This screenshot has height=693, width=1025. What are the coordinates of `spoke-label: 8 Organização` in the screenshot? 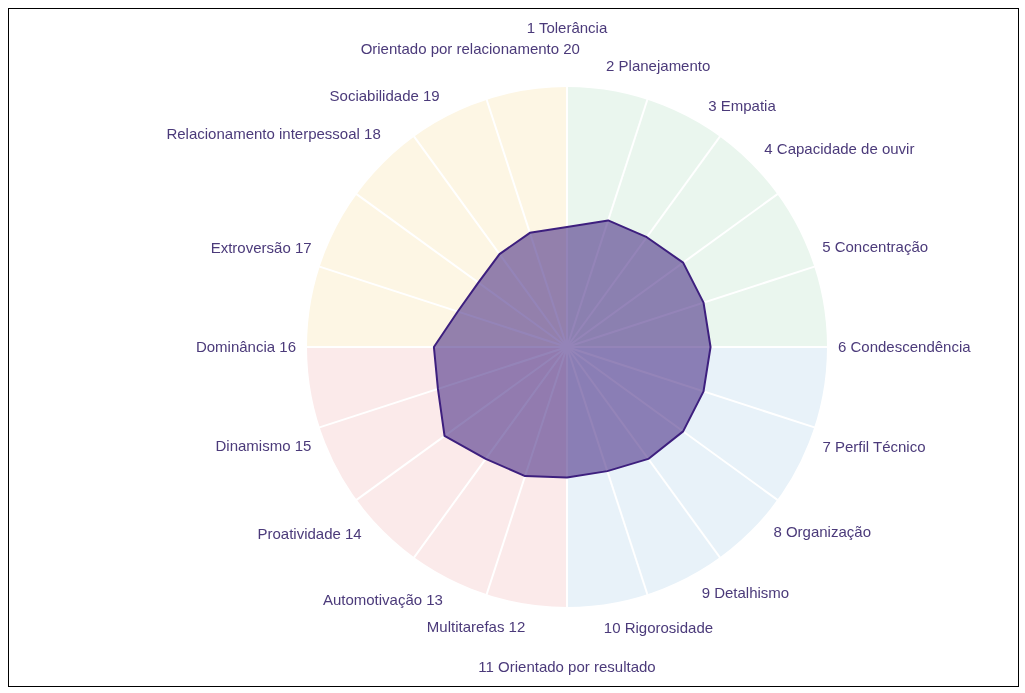 It's located at (822, 532).